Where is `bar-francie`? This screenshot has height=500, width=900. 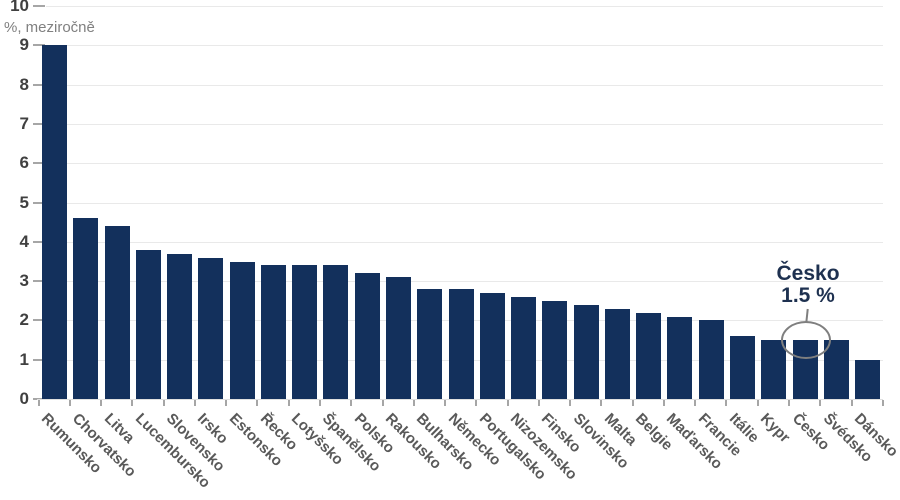
bar-francie is located at coordinates (711, 359).